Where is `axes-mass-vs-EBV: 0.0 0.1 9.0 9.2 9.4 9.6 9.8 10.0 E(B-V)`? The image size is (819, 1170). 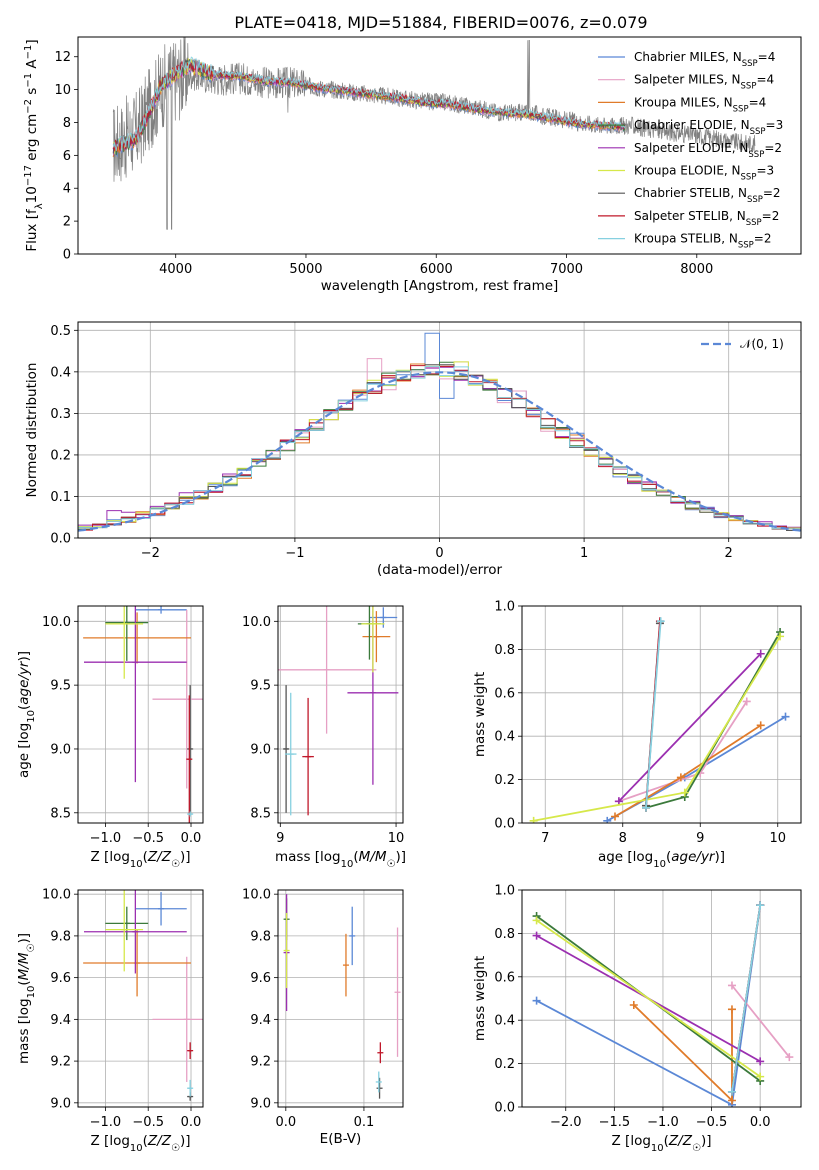 axes-mass-vs-EBV: 0.0 0.1 9.0 9.2 9.4 9.6 9.8 10.0 E(B-V) is located at coordinates (323, 1017).